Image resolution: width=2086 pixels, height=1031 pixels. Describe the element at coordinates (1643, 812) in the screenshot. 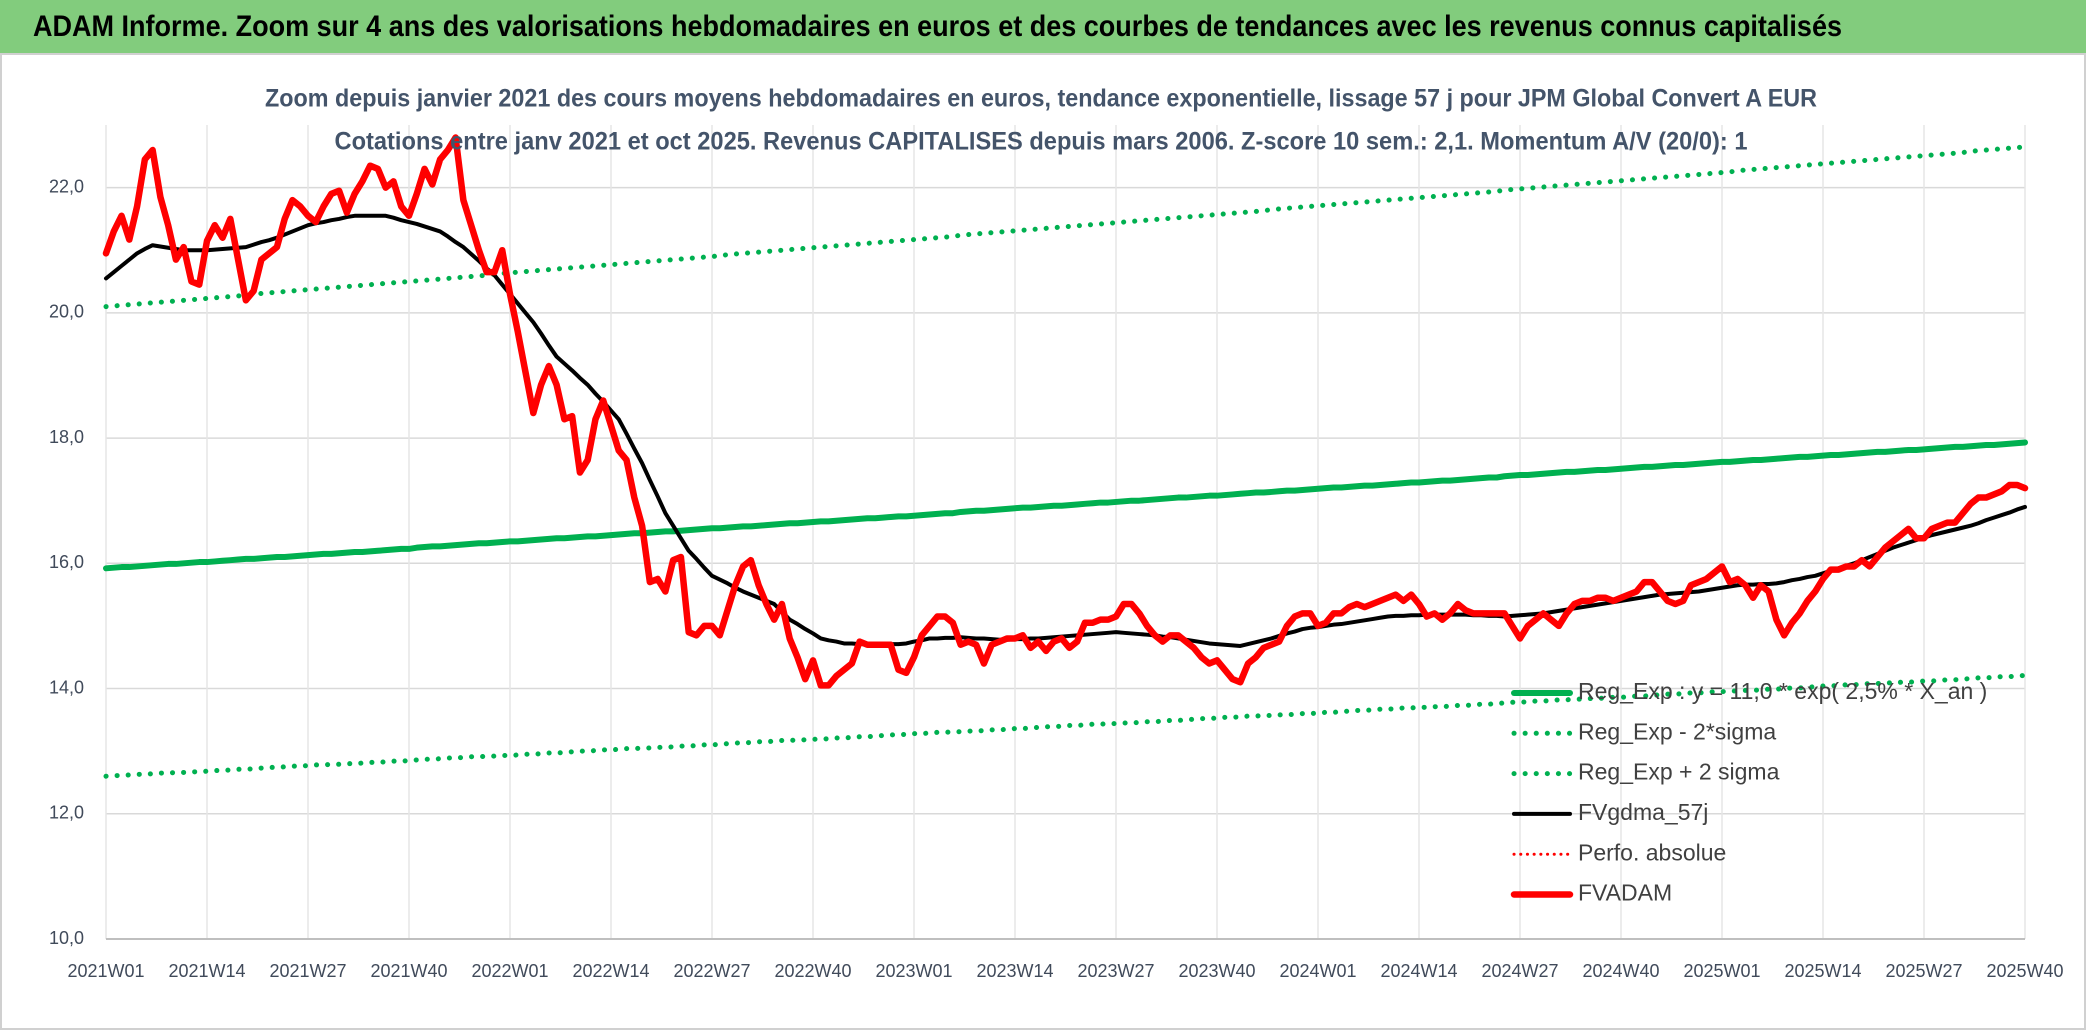

I see `legend-label: FVgdma_57j` at that location.